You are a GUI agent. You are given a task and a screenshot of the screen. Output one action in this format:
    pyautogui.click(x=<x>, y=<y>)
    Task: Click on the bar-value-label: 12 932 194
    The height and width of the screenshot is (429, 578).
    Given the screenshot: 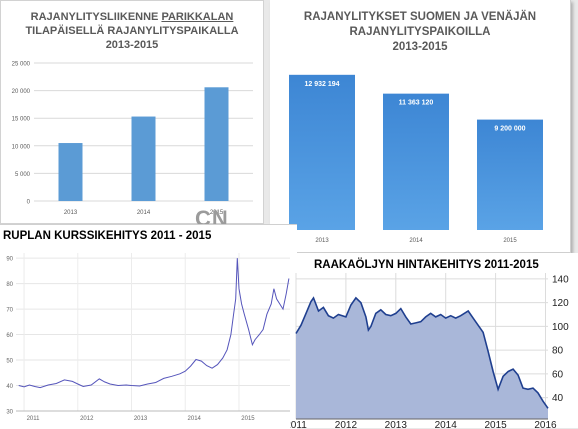 What is the action you would take?
    pyautogui.click(x=321, y=84)
    